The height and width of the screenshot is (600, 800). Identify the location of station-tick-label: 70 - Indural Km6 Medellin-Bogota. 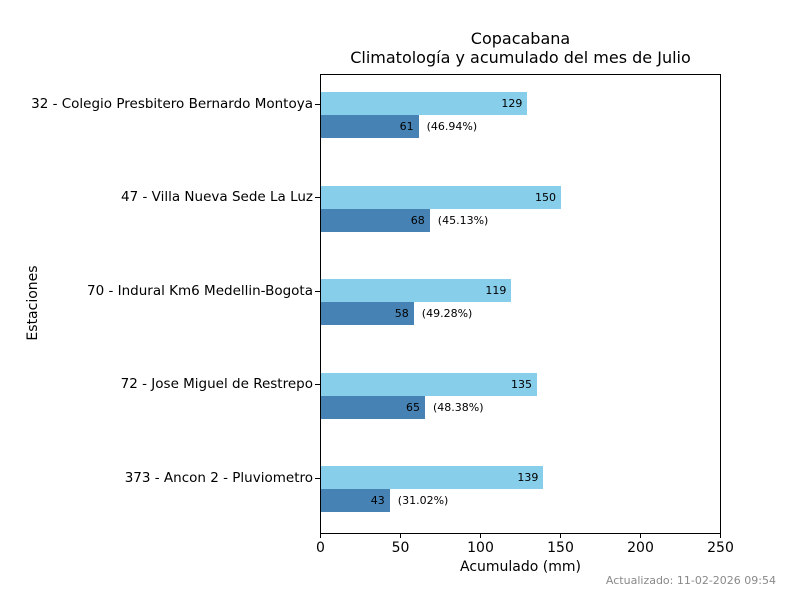
(200, 290).